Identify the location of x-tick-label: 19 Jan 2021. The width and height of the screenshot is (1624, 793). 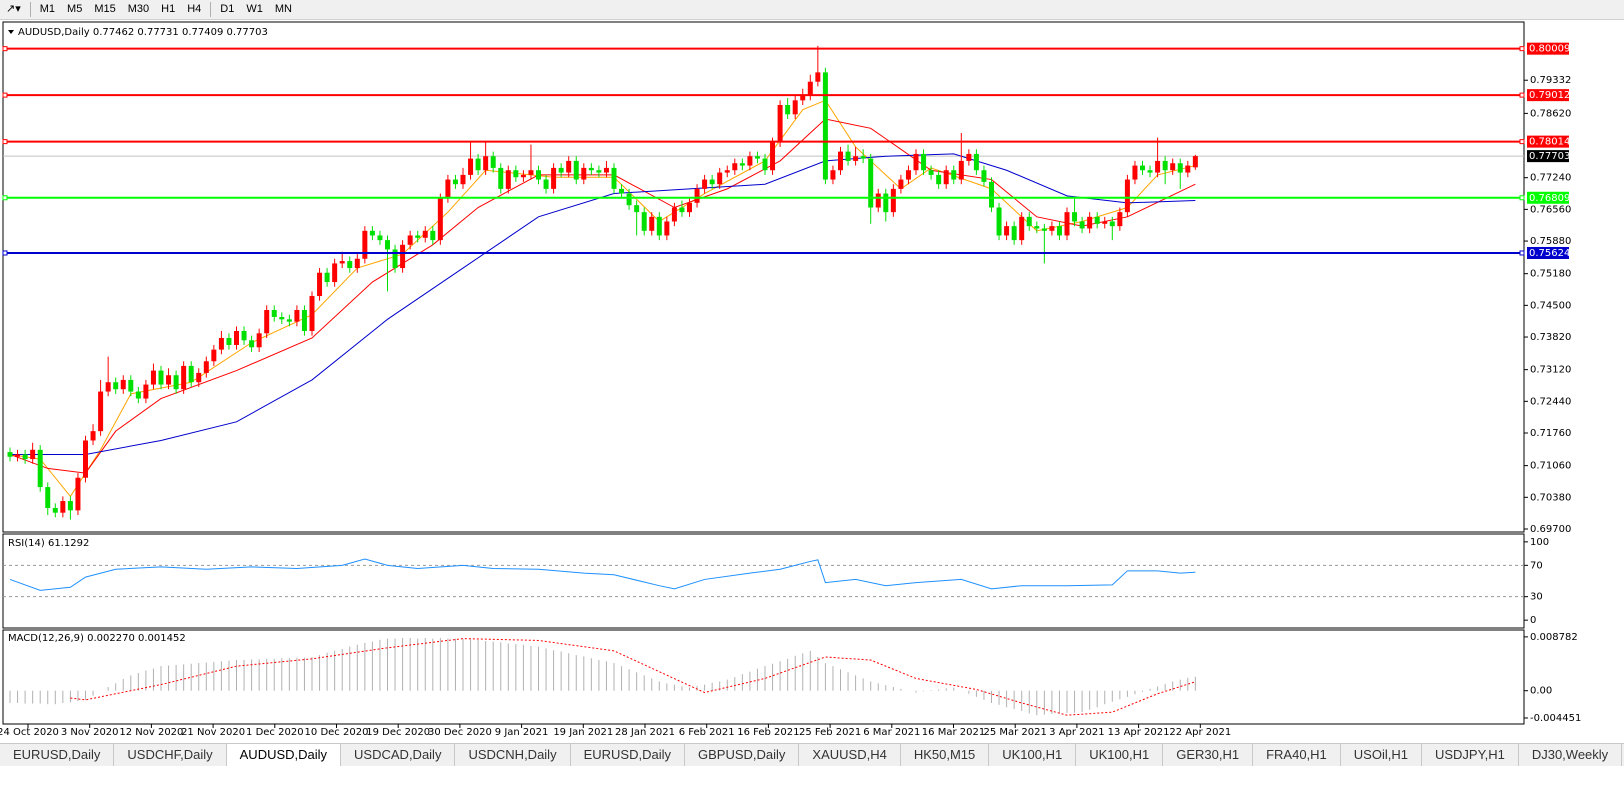
(583, 732).